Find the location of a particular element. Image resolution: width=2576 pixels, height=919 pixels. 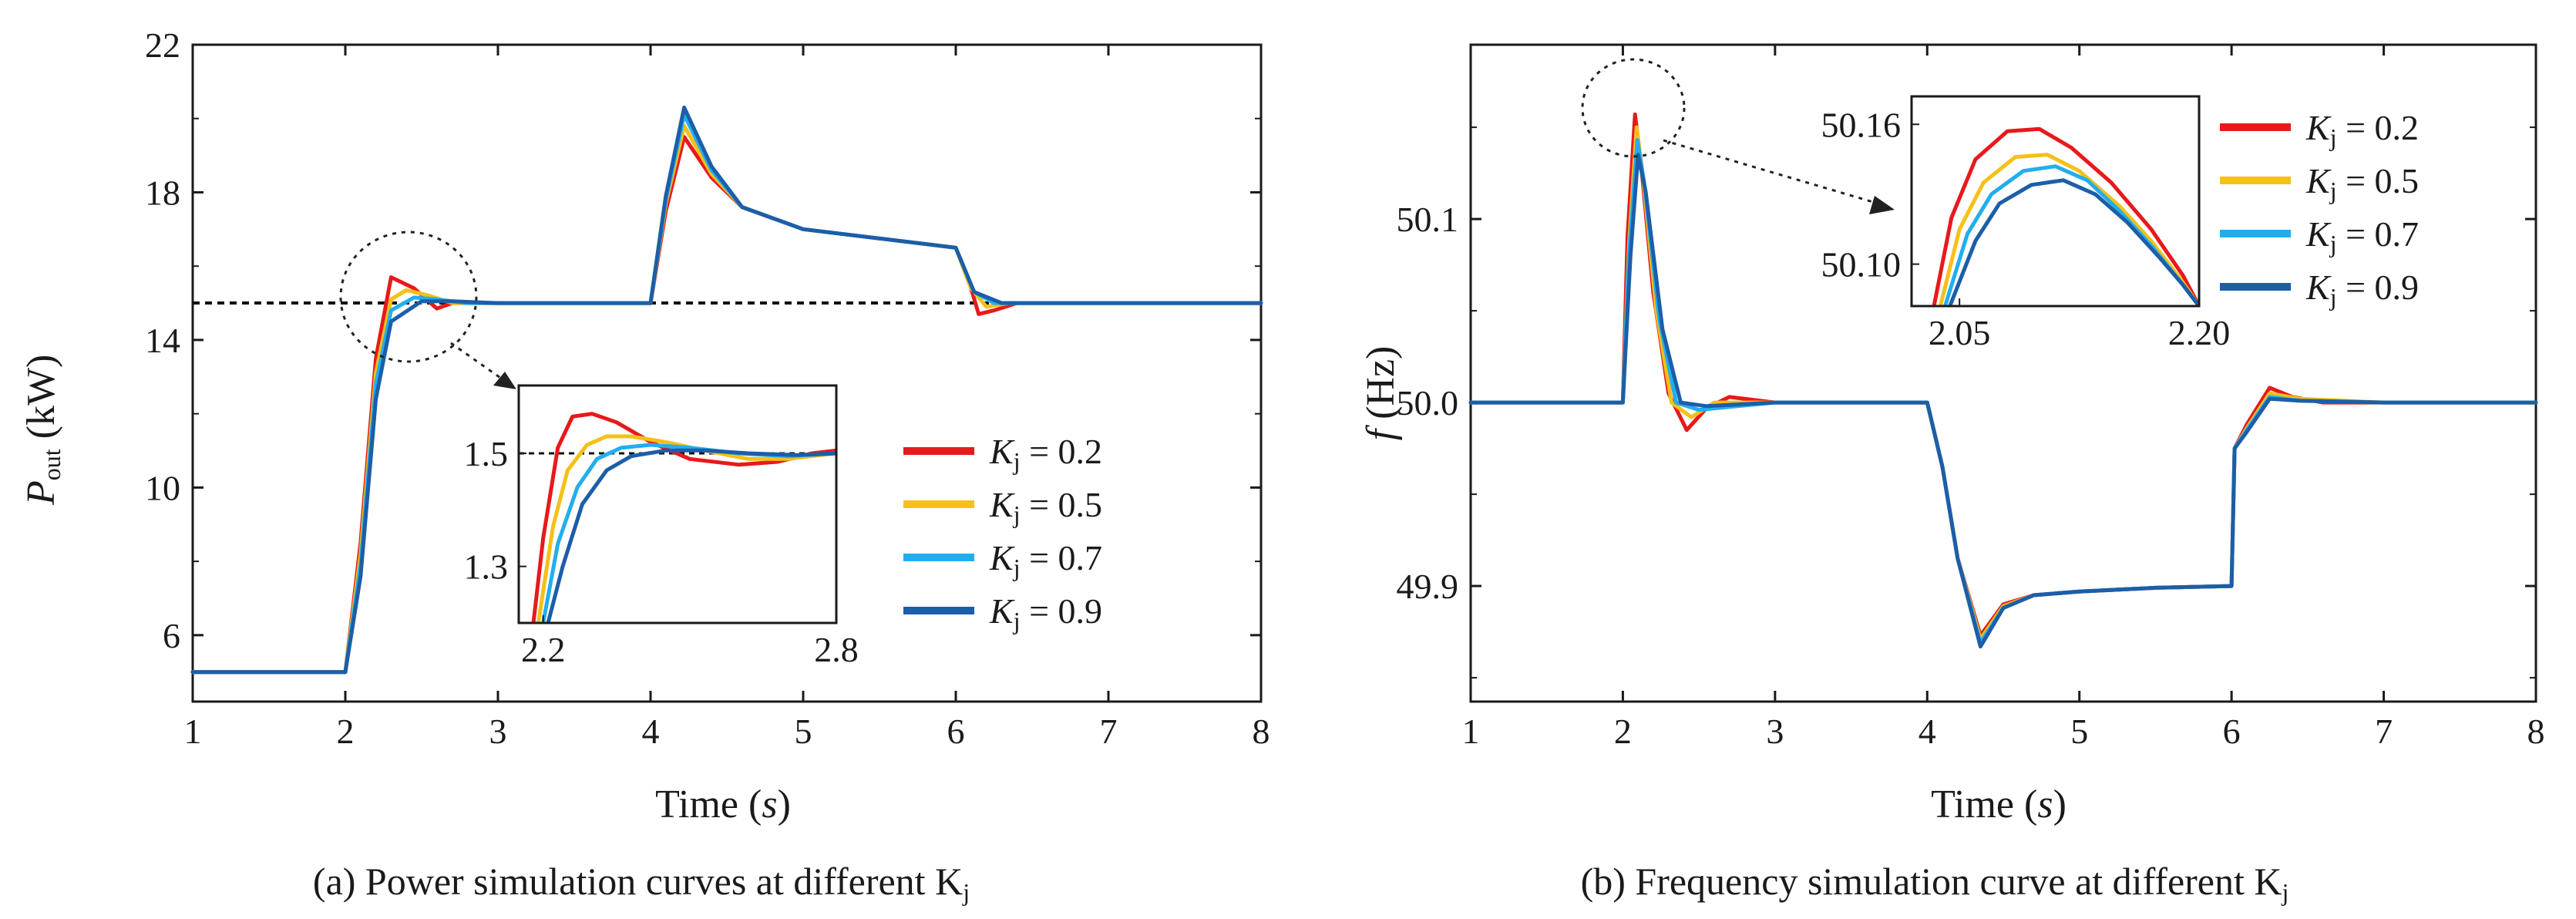

frequency-legend: Kj = 0.2Kj = 0.5Kj = 0.7Kj = 0.9 is located at coordinates (2319, 209).